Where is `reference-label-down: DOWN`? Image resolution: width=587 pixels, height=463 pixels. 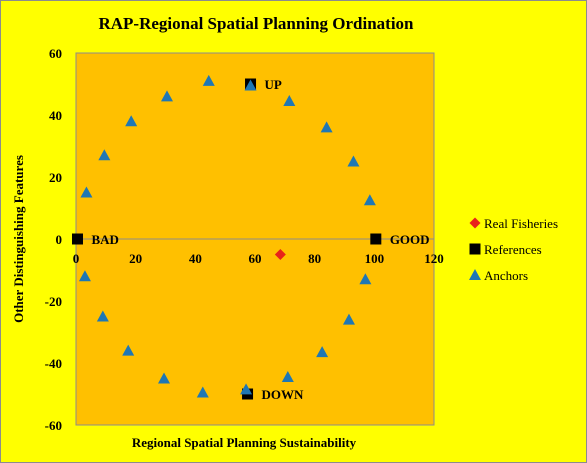
reference-label-down: DOWN is located at coordinates (283, 394).